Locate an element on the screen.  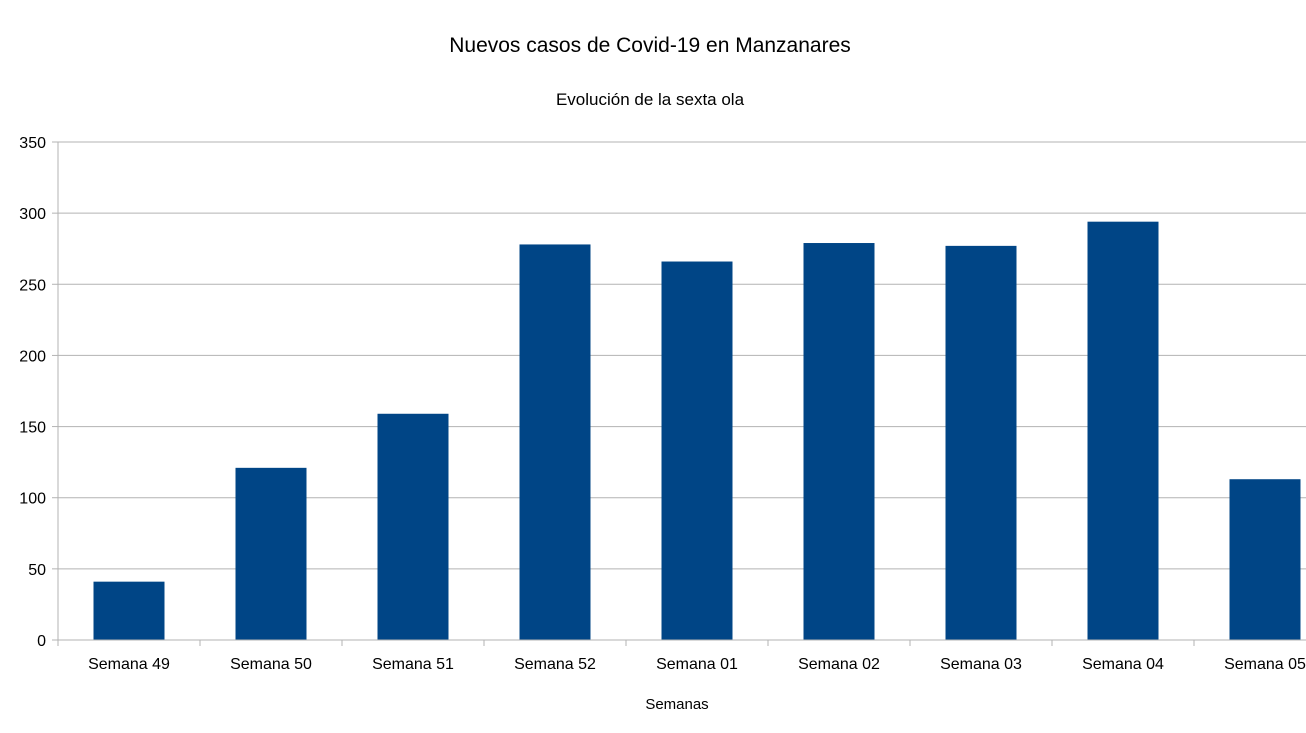
x-tick-label: Semana 49 is located at coordinates (129, 664).